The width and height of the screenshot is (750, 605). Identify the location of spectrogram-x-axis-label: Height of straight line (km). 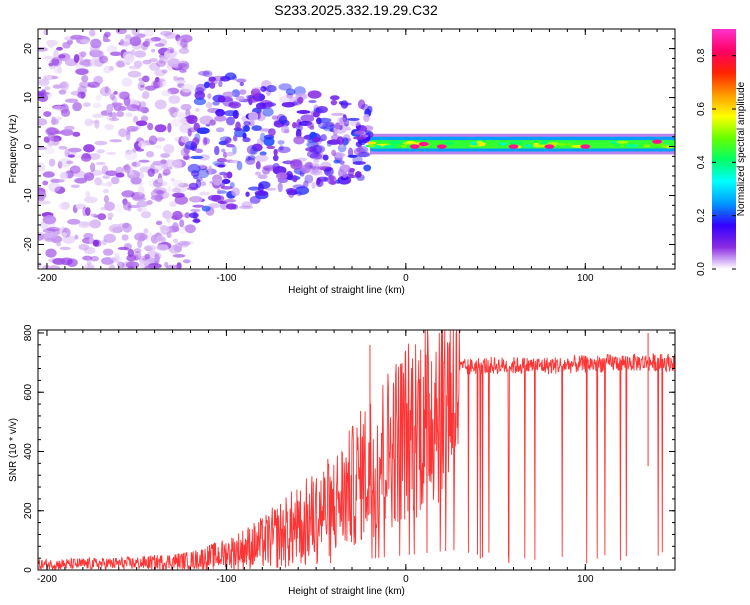
(346, 290).